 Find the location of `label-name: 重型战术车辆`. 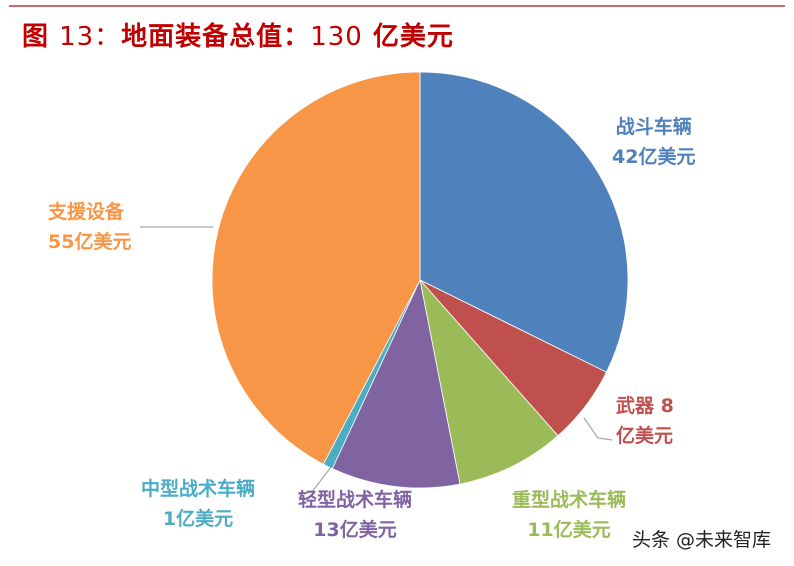

label-name: 重型战术车辆 is located at coordinates (569, 500).